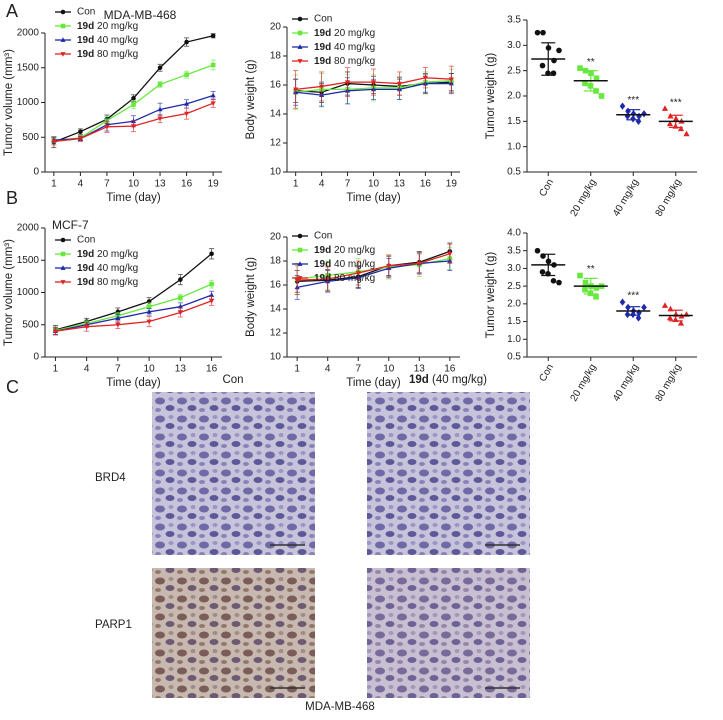 The image size is (723, 720). What do you see at coordinates (107, 184) in the screenshot?
I see `x-tick-label: 7` at bounding box center [107, 184].